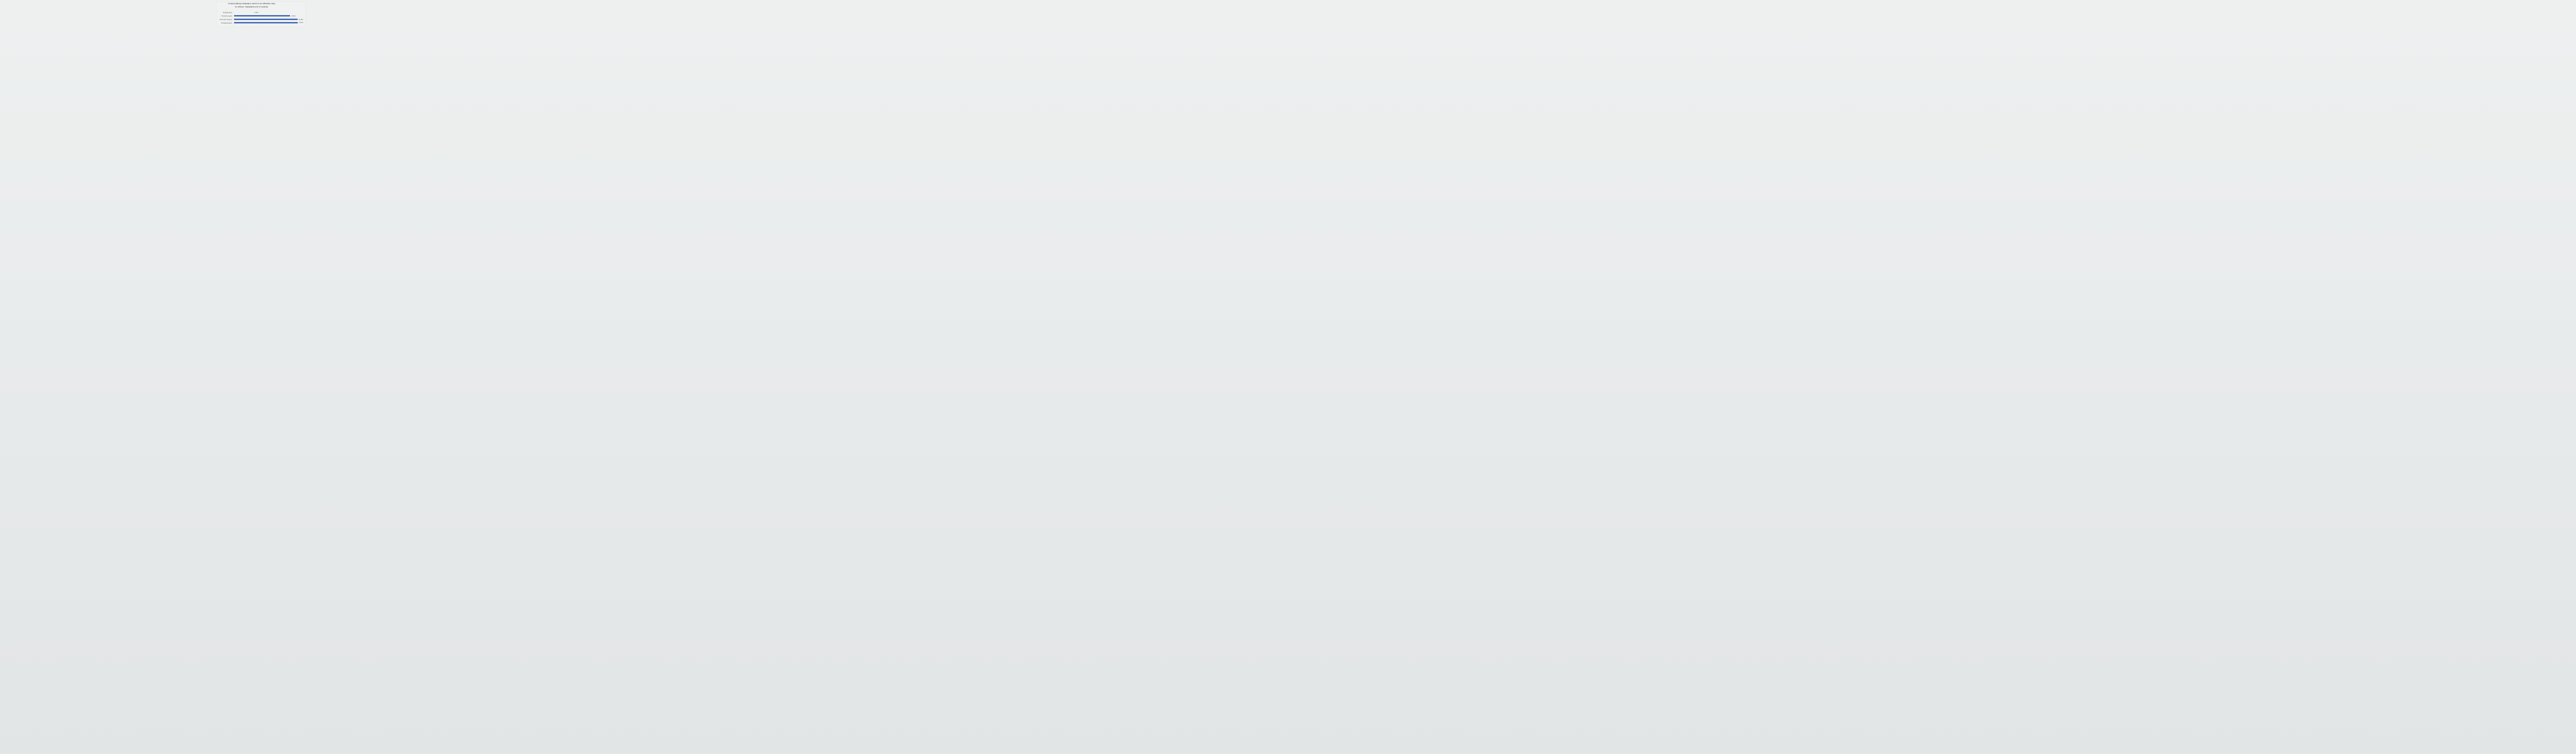  What do you see at coordinates (227, 23) in the screenshot?
I see `category-label-strongly-disagree: Strongly disagree` at bounding box center [227, 23].